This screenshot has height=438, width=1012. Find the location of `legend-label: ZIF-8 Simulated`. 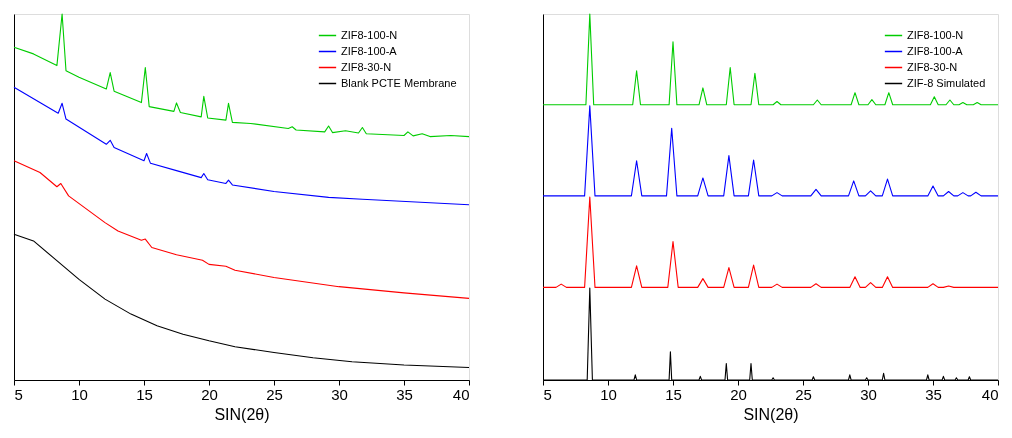

legend-label: ZIF-8 Simulated is located at coordinates (946, 82).